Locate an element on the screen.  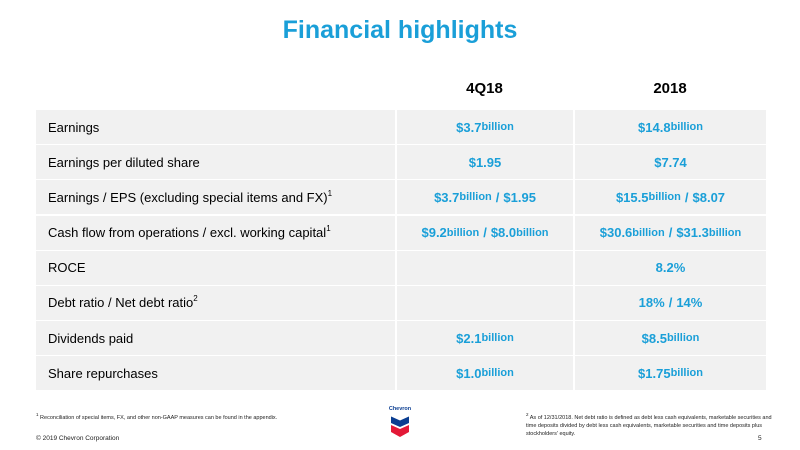
chevron-logo-icon: Chevron is located at coordinates (400, 424).